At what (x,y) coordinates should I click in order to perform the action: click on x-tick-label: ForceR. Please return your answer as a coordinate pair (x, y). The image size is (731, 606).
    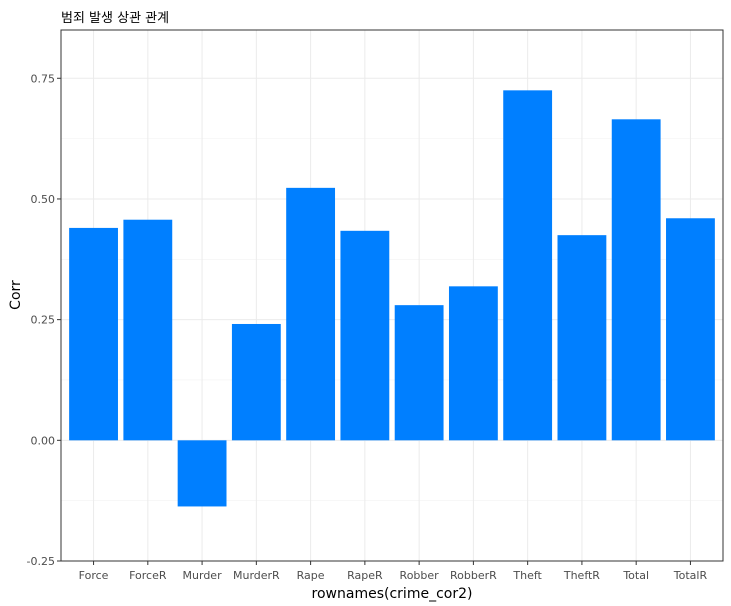
    Looking at the image, I should click on (148, 575).